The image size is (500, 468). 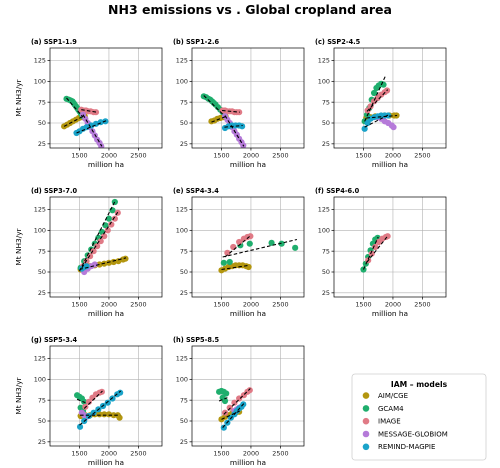 I want to click on panel-title: (e) SSP4-3.4, so click(x=196, y=191).